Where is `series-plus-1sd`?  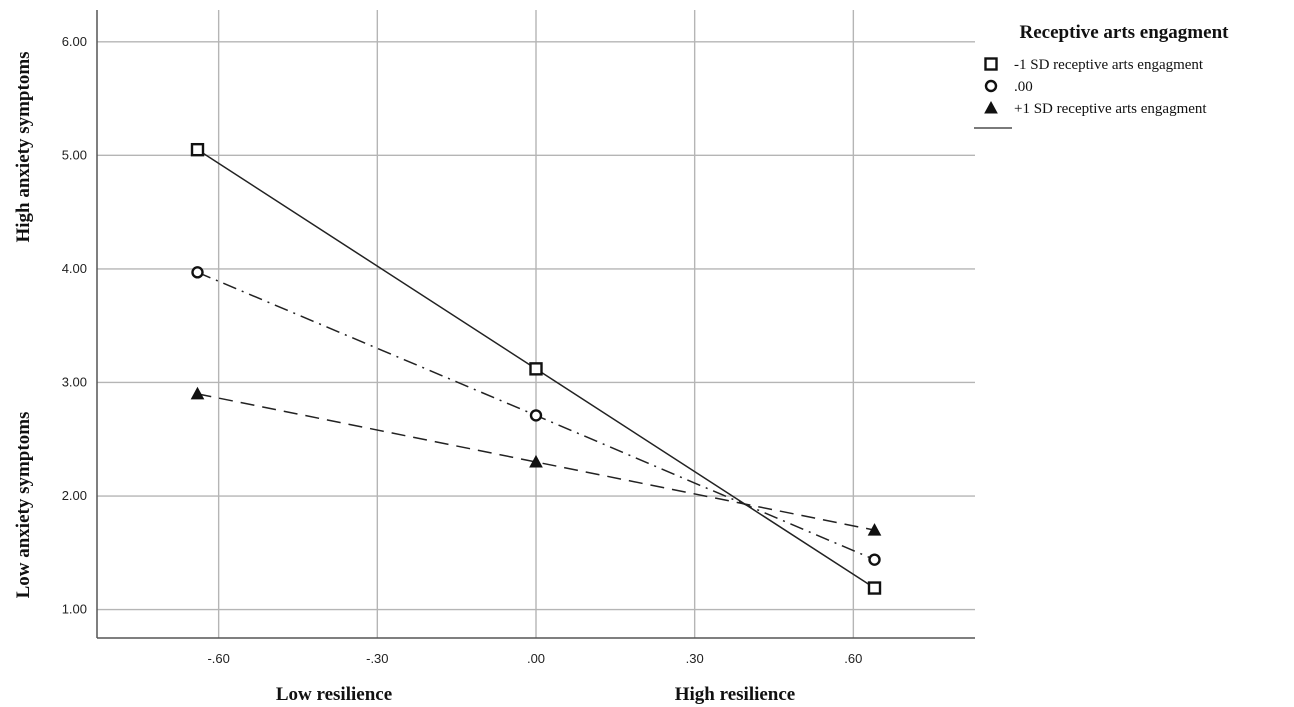
series-plus-1sd is located at coordinates (536, 461).